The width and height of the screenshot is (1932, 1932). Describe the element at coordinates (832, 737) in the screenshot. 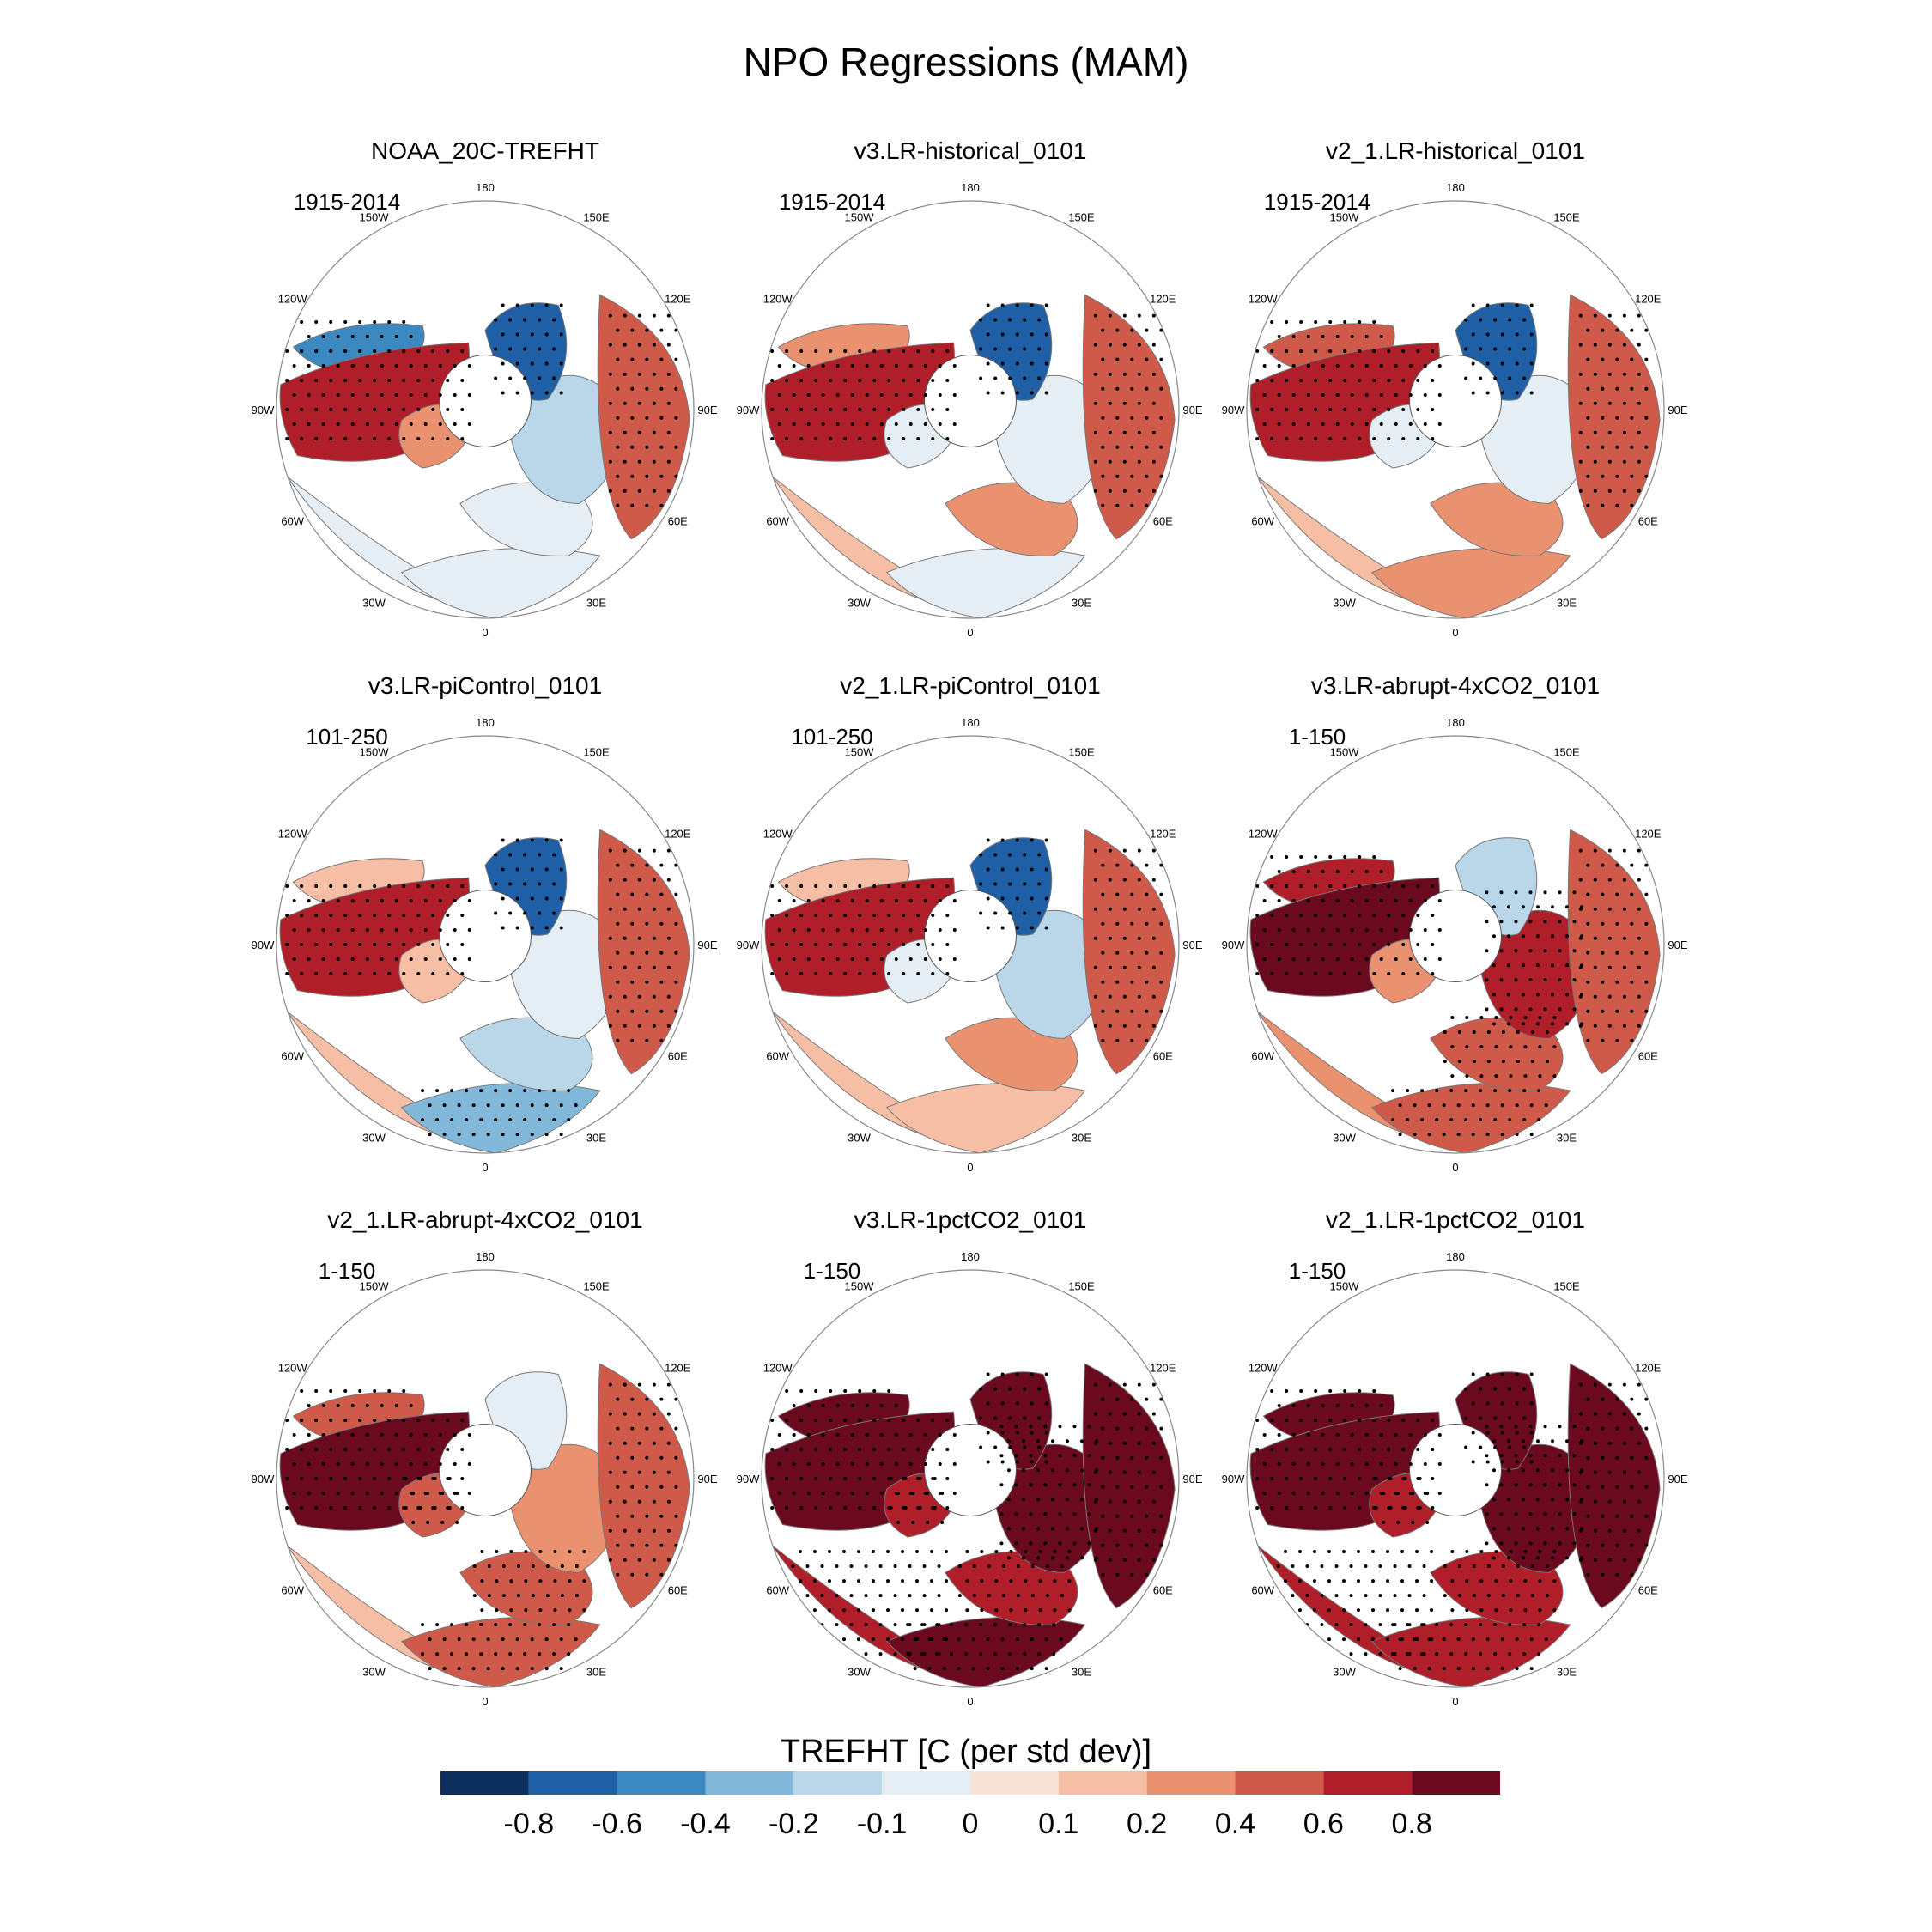

I see `panel-period: 101-250` at that location.